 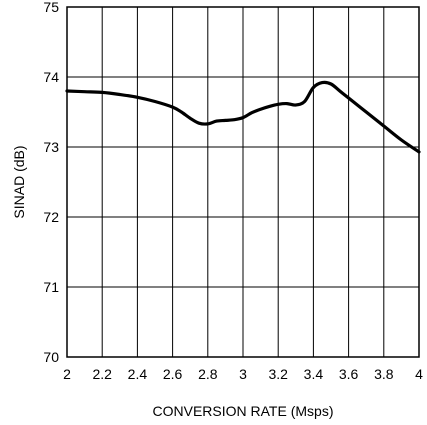 What do you see at coordinates (138, 374) in the screenshot?
I see `x-tick-label: 2.4` at bounding box center [138, 374].